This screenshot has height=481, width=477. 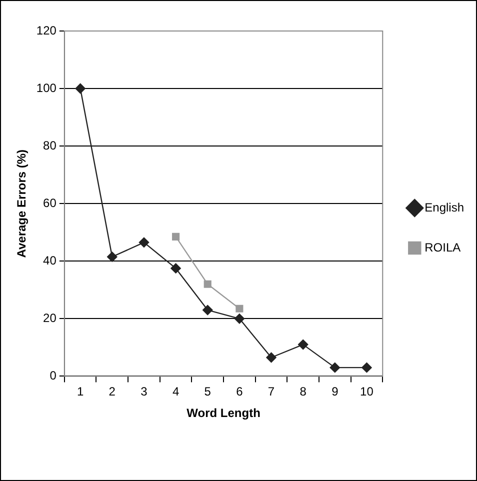 I want to click on y-tick-label: 80, so click(x=50, y=145).